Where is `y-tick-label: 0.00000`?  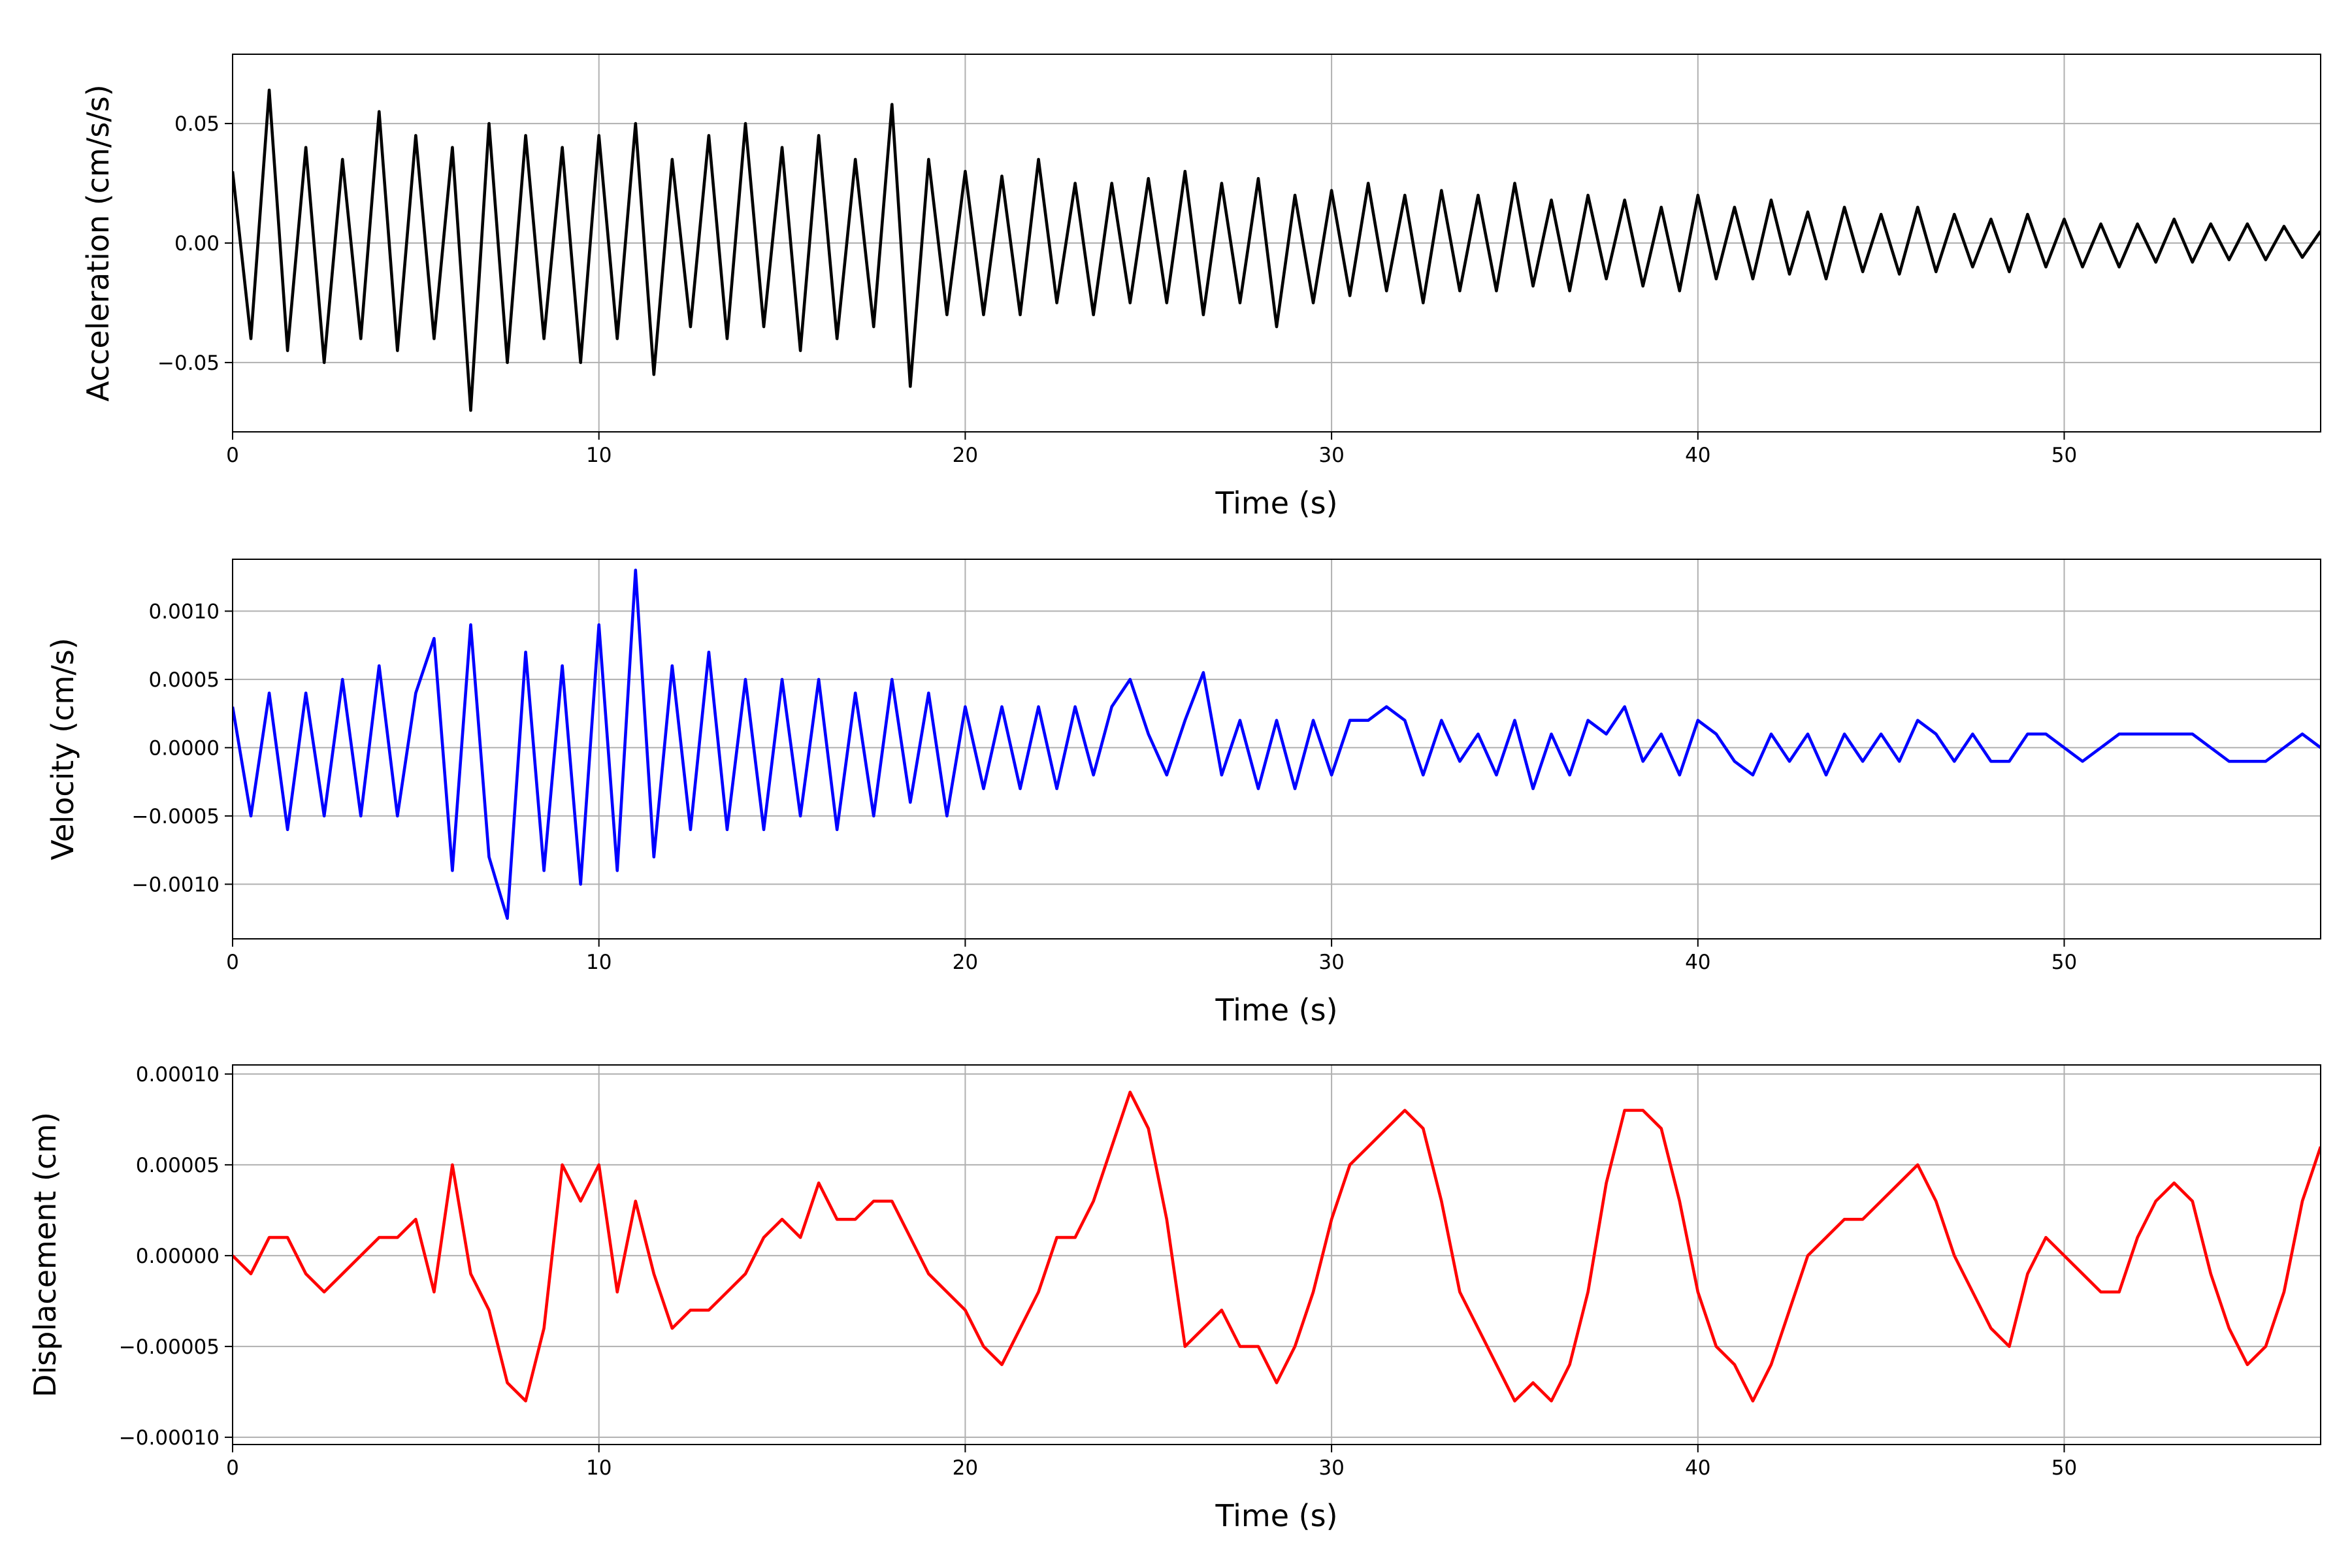
y-tick-label: 0.00000 is located at coordinates (178, 1256).